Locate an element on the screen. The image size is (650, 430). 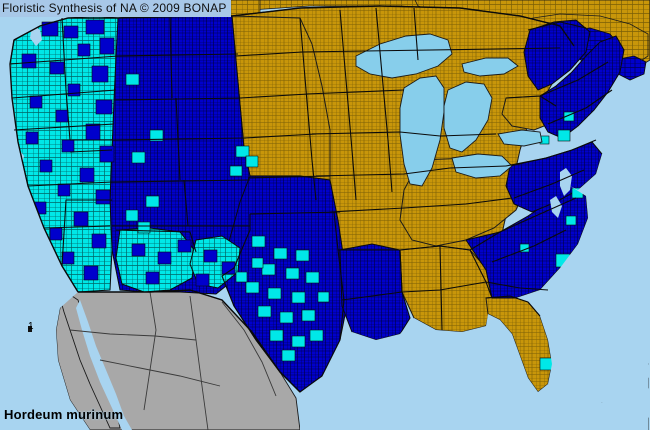
species-name-label: Hordeum murinum is located at coordinates (64, 414).